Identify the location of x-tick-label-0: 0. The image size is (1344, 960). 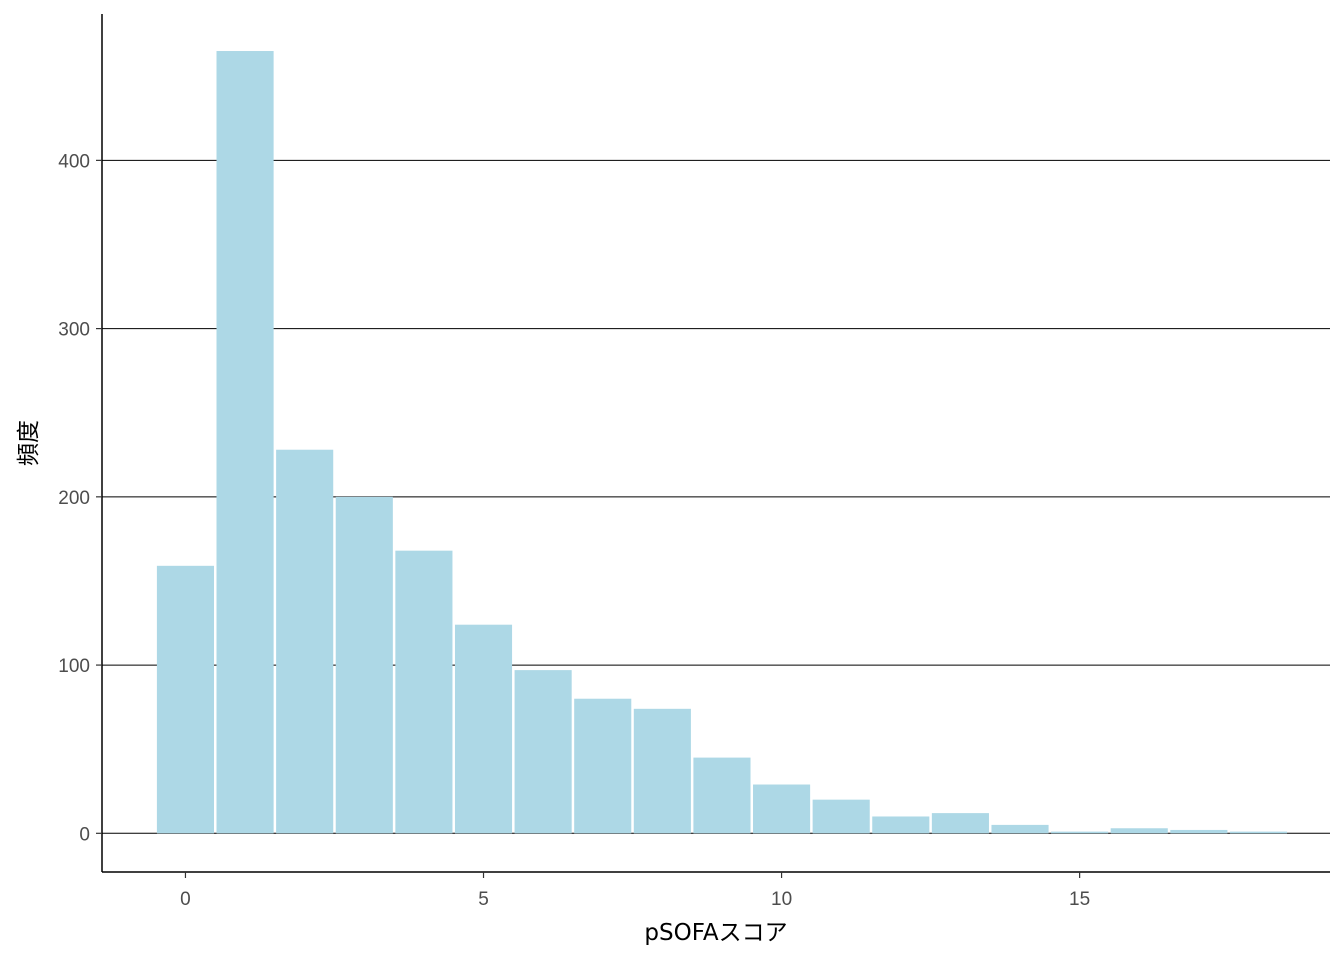
(185, 899).